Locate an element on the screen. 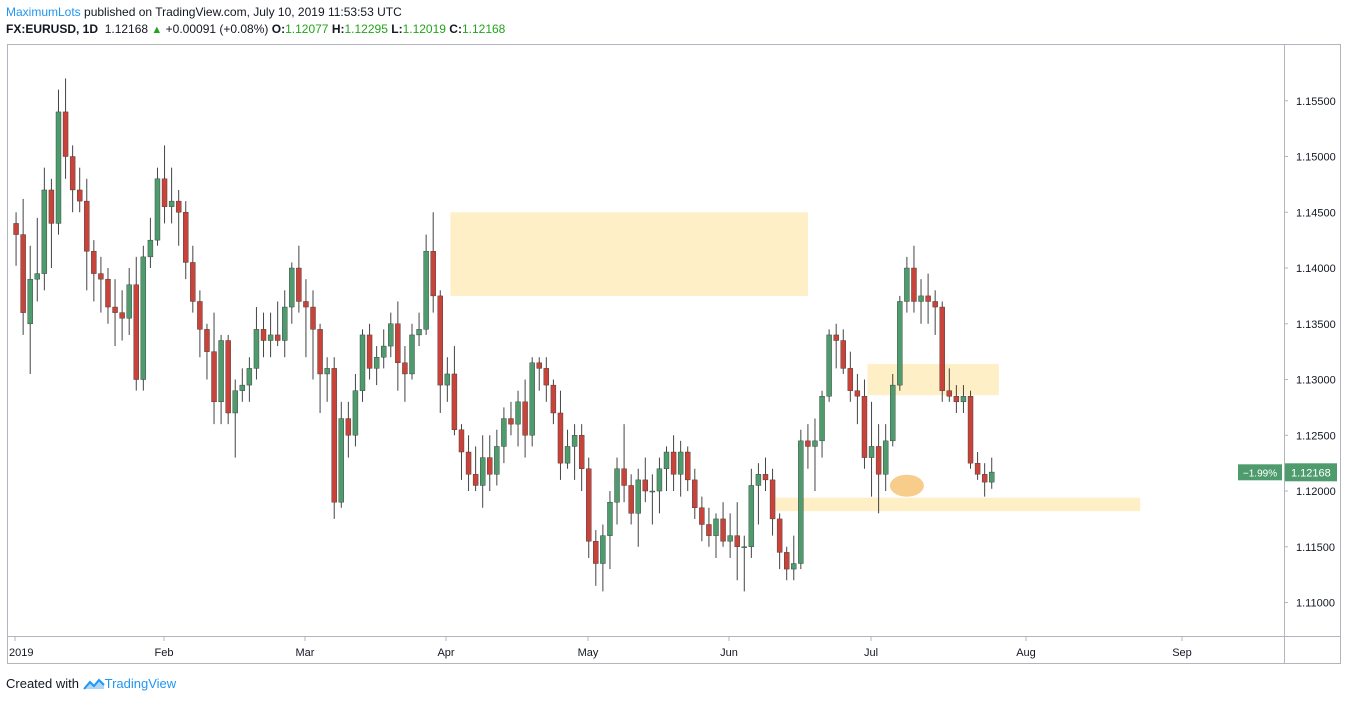 The width and height of the screenshot is (1348, 701). low-label: L: is located at coordinates (397, 29).